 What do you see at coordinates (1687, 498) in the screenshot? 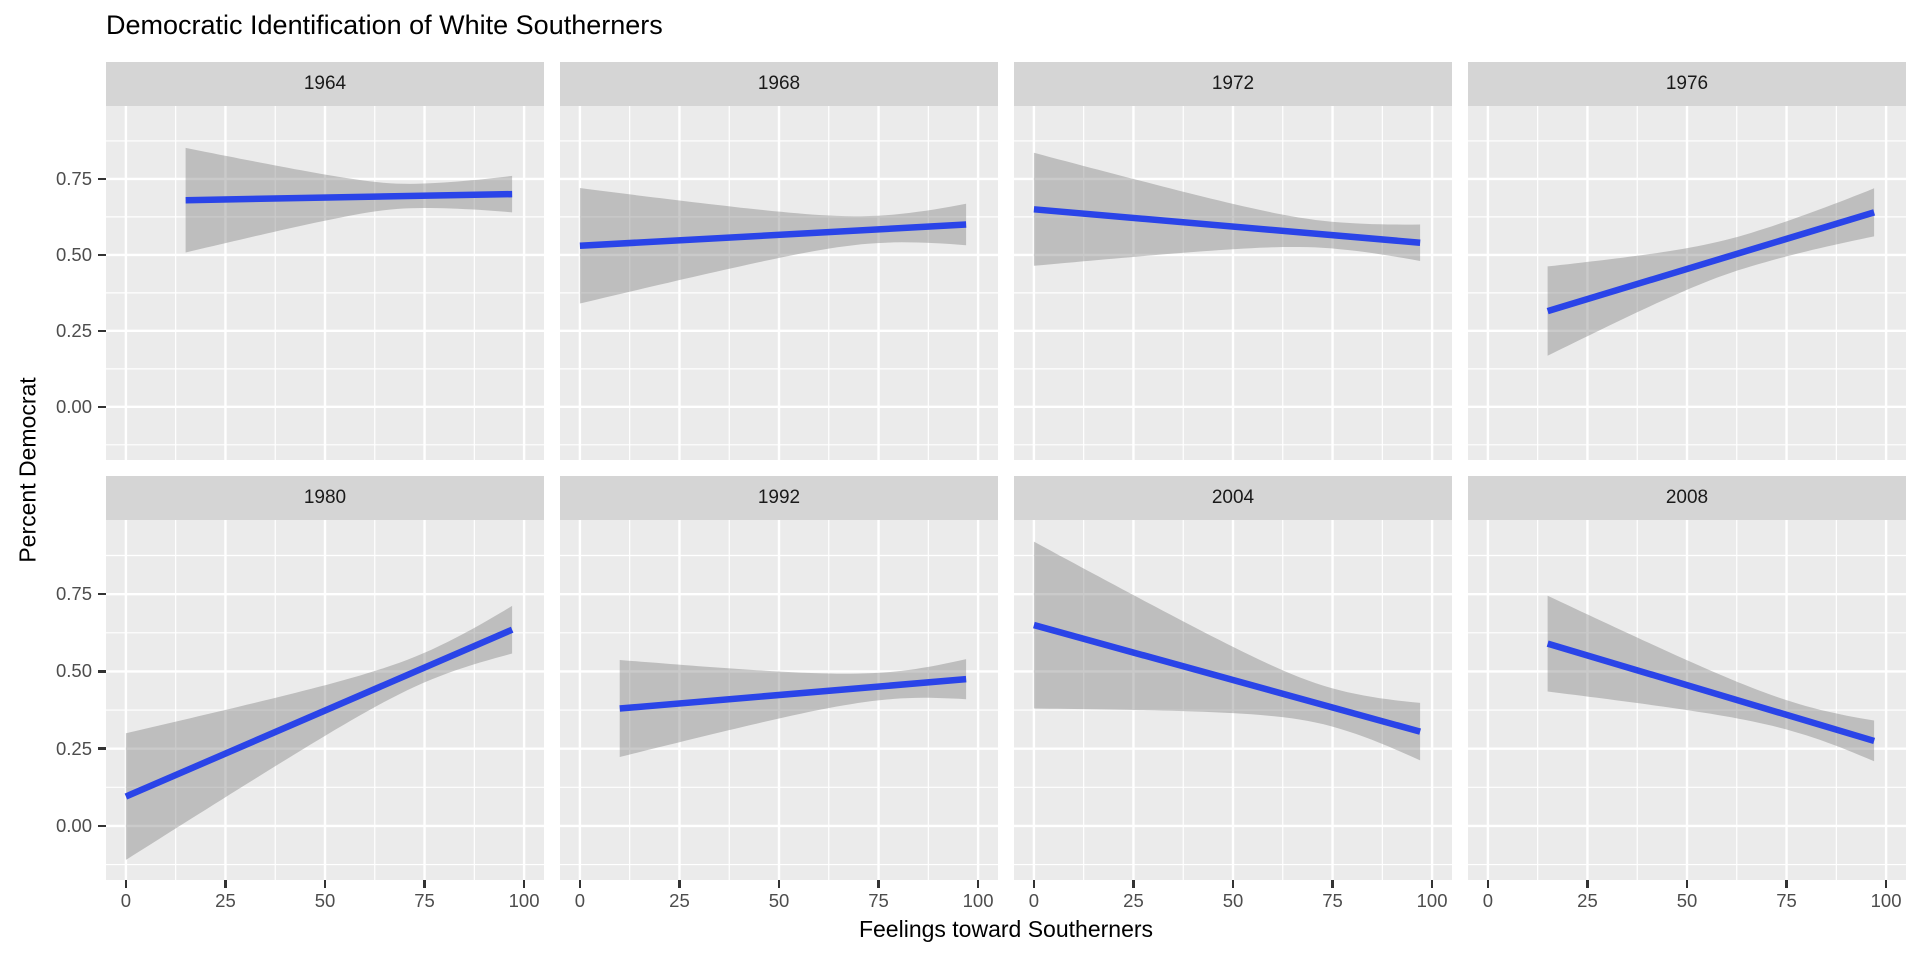
I see `facet-strip-2008: 2008` at bounding box center [1687, 498].